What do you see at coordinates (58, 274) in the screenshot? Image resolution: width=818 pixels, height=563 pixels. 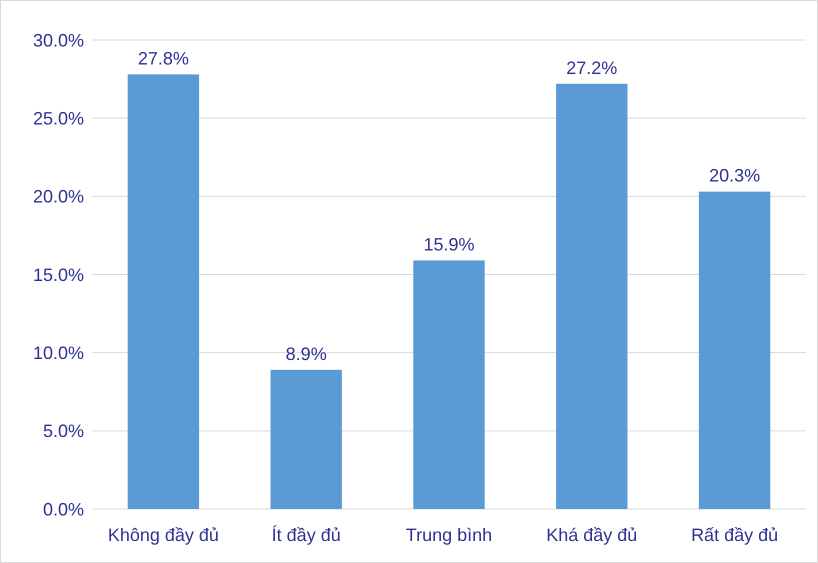 I see `y-tick-label: 15.0%` at bounding box center [58, 274].